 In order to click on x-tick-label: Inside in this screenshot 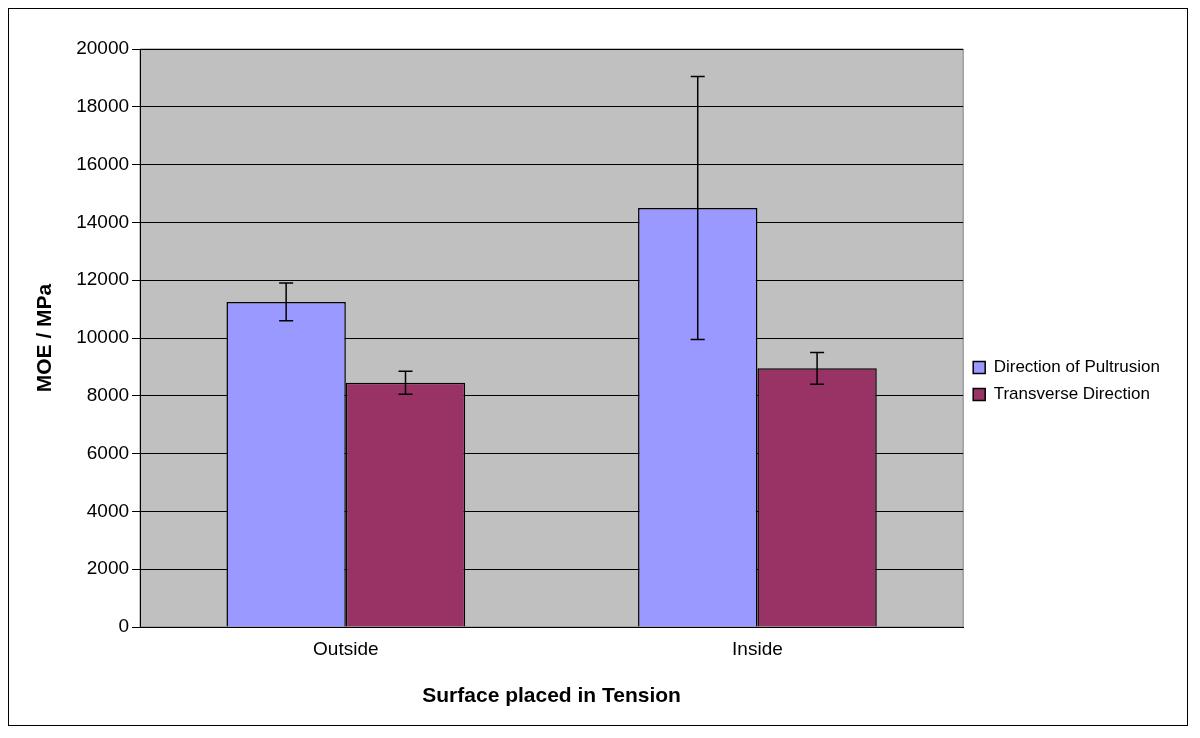, I will do `click(757, 648)`.